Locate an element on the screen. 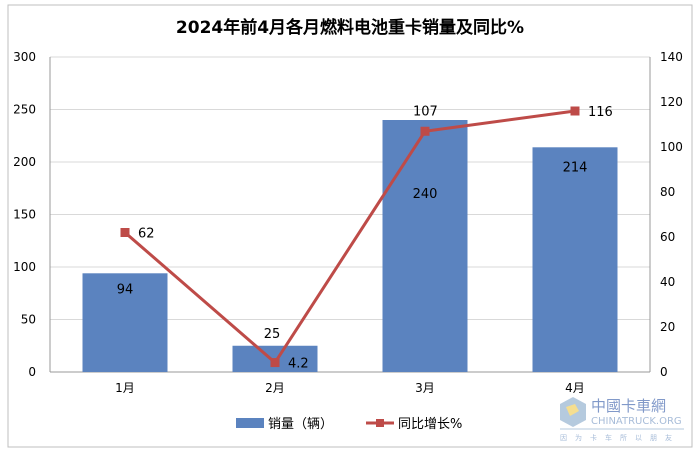  watermark-tagline: 因为卡车所以朋友 is located at coordinates (620, 437).